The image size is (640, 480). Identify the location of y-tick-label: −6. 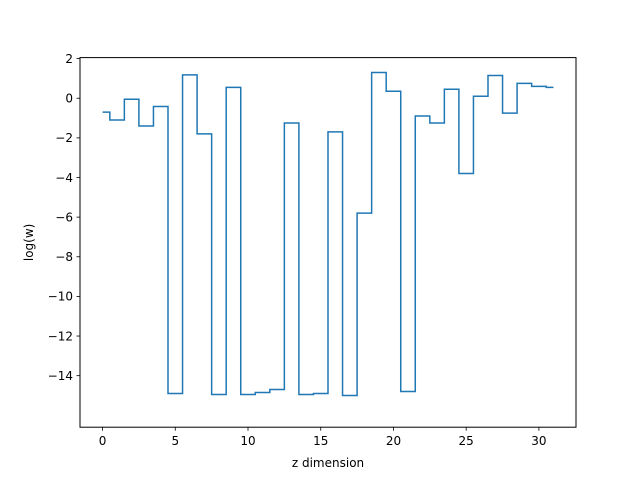
(64, 217).